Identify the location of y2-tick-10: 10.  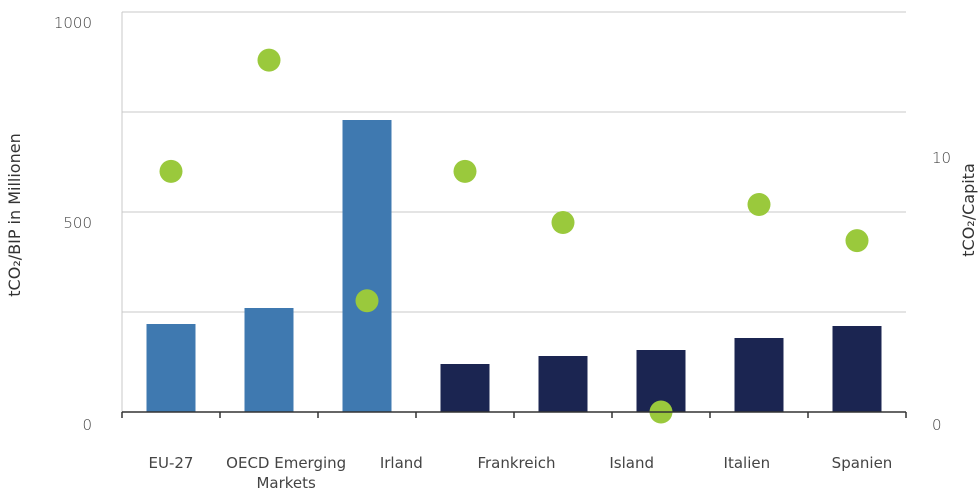
(941, 158).